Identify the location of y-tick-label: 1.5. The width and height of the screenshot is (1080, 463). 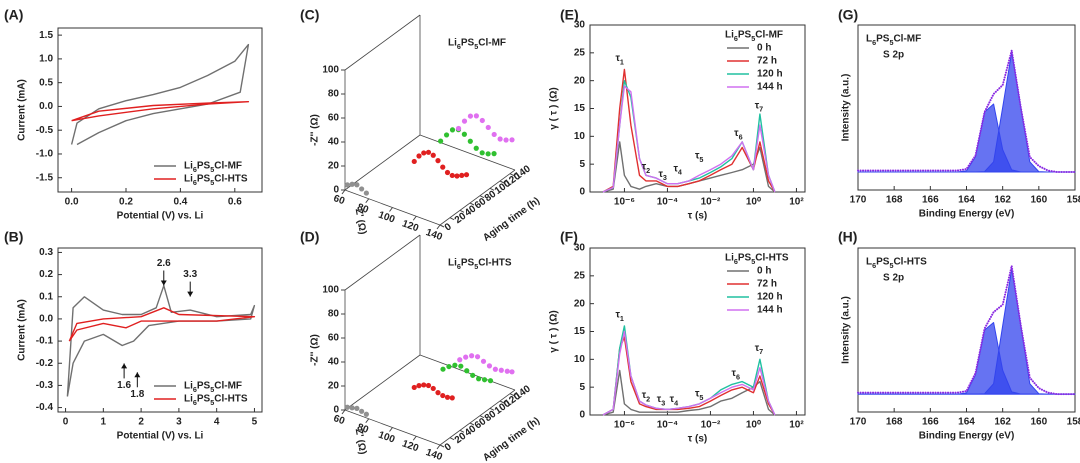
(46, 35).